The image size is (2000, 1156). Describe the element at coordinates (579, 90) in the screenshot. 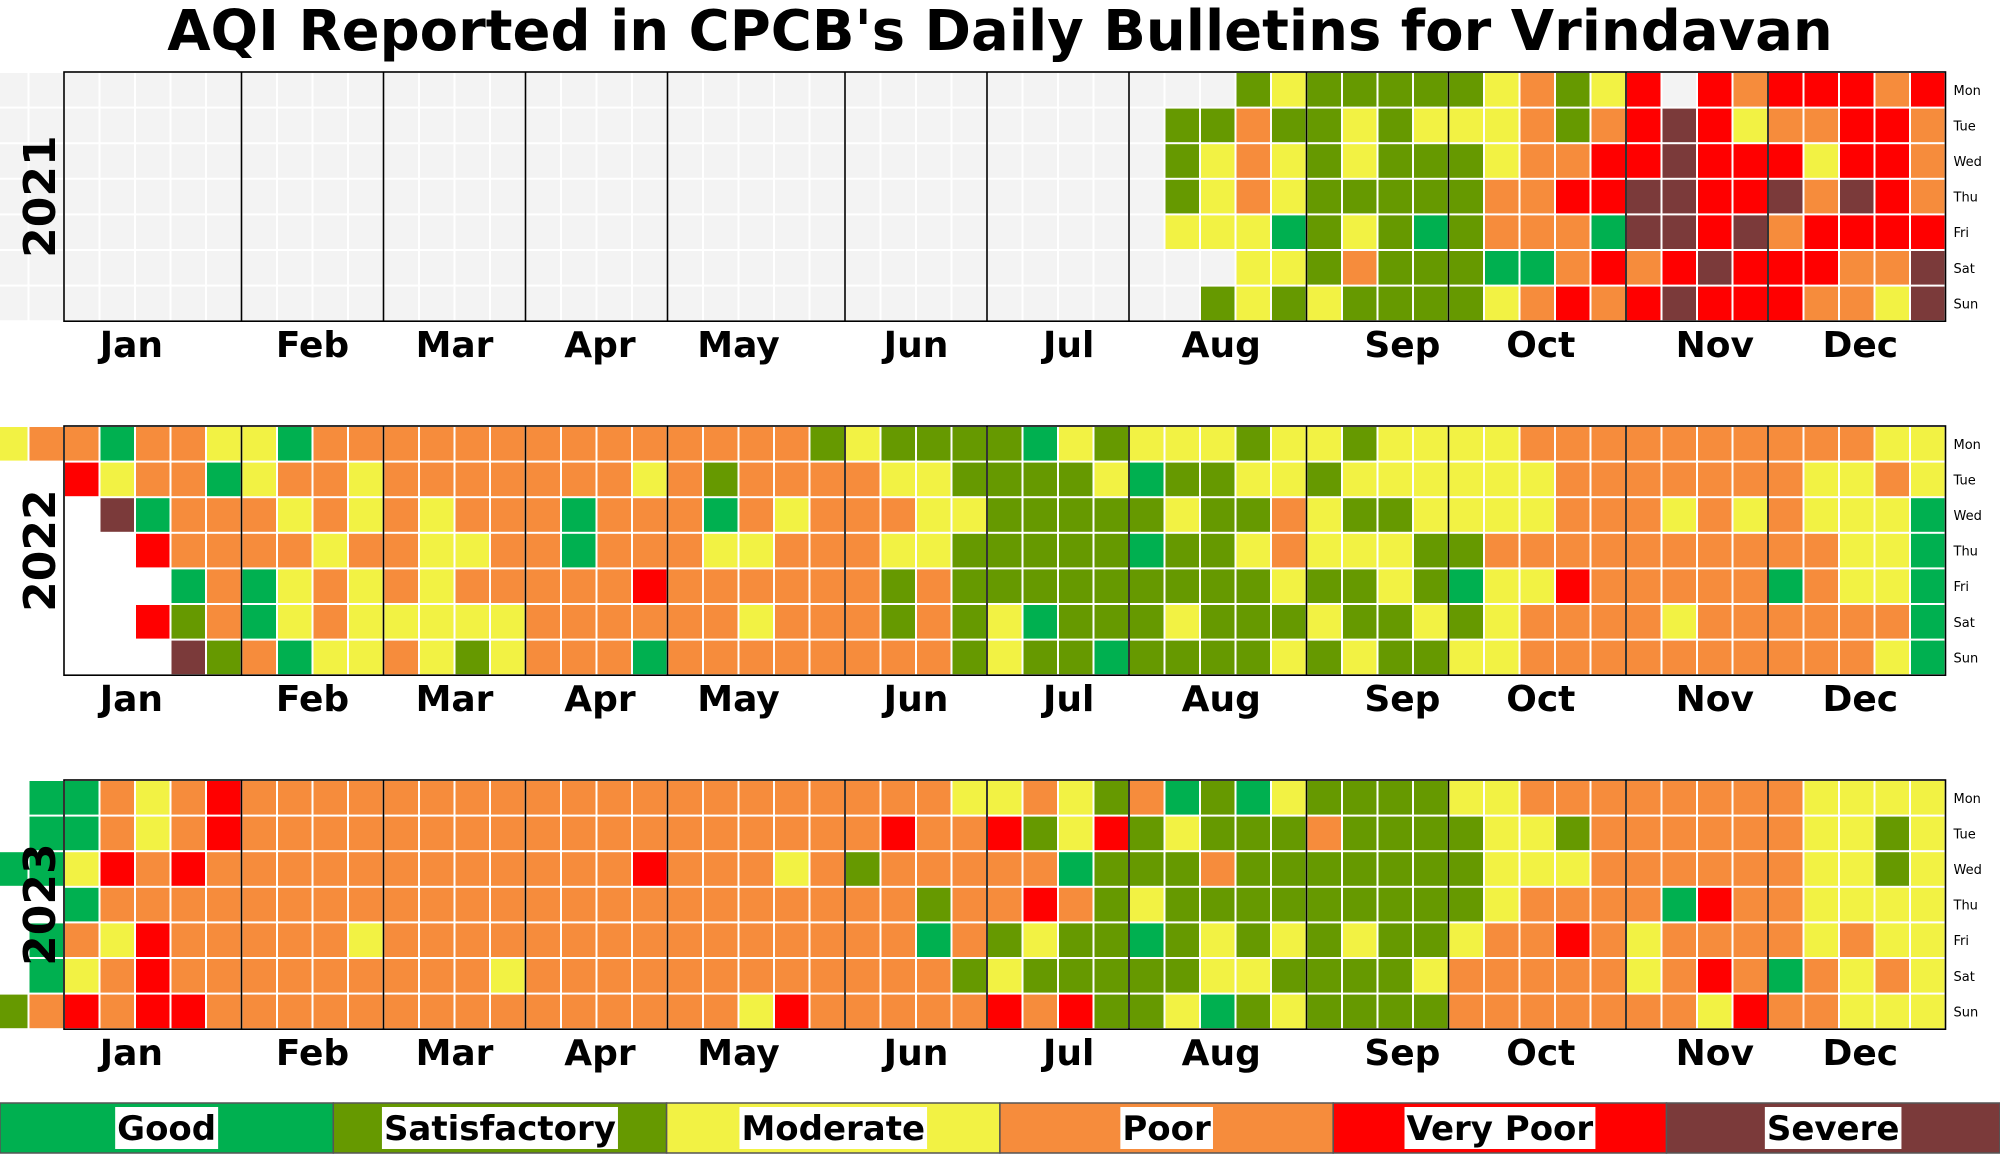

I see `day-cell-2021-mon-w14` at that location.